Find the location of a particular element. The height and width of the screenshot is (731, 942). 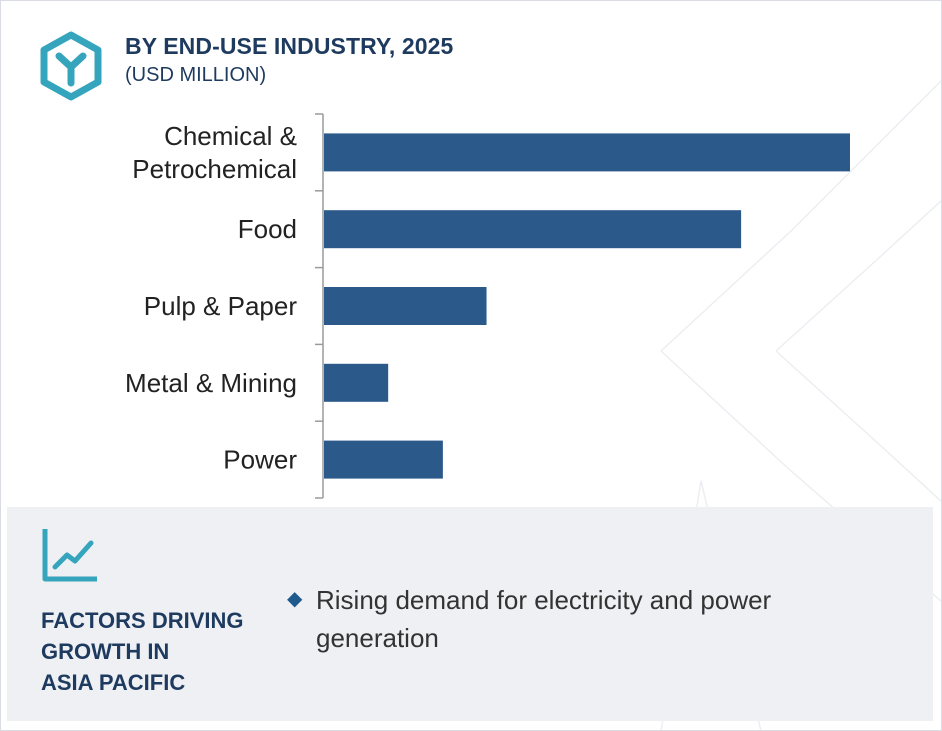

category-label: Chemical & Petrochemical is located at coordinates (214, 152).